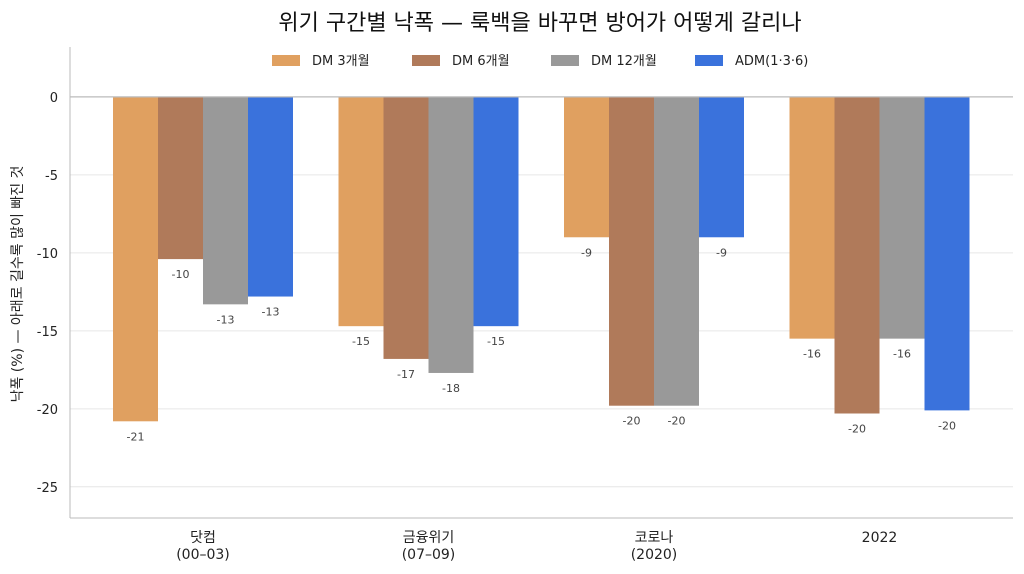  Describe the element at coordinates (18, 284) in the screenshot. I see `y-axis-label: 낙폭 (%) — 아래로 길수록 많이 빠진 것` at that location.